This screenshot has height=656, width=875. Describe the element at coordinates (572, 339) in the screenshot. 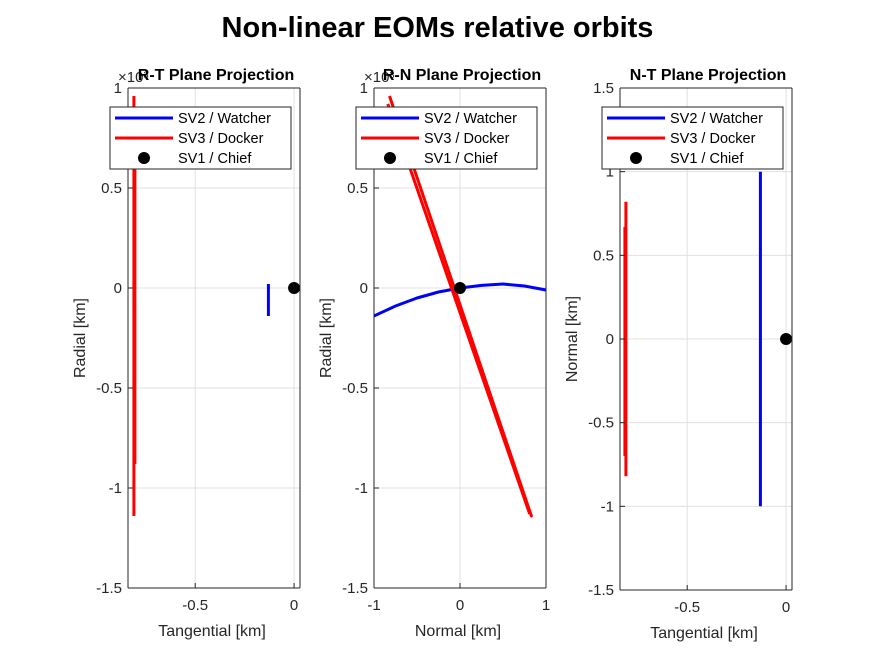

I see `y-axis-label: Normal [km]` at that location.